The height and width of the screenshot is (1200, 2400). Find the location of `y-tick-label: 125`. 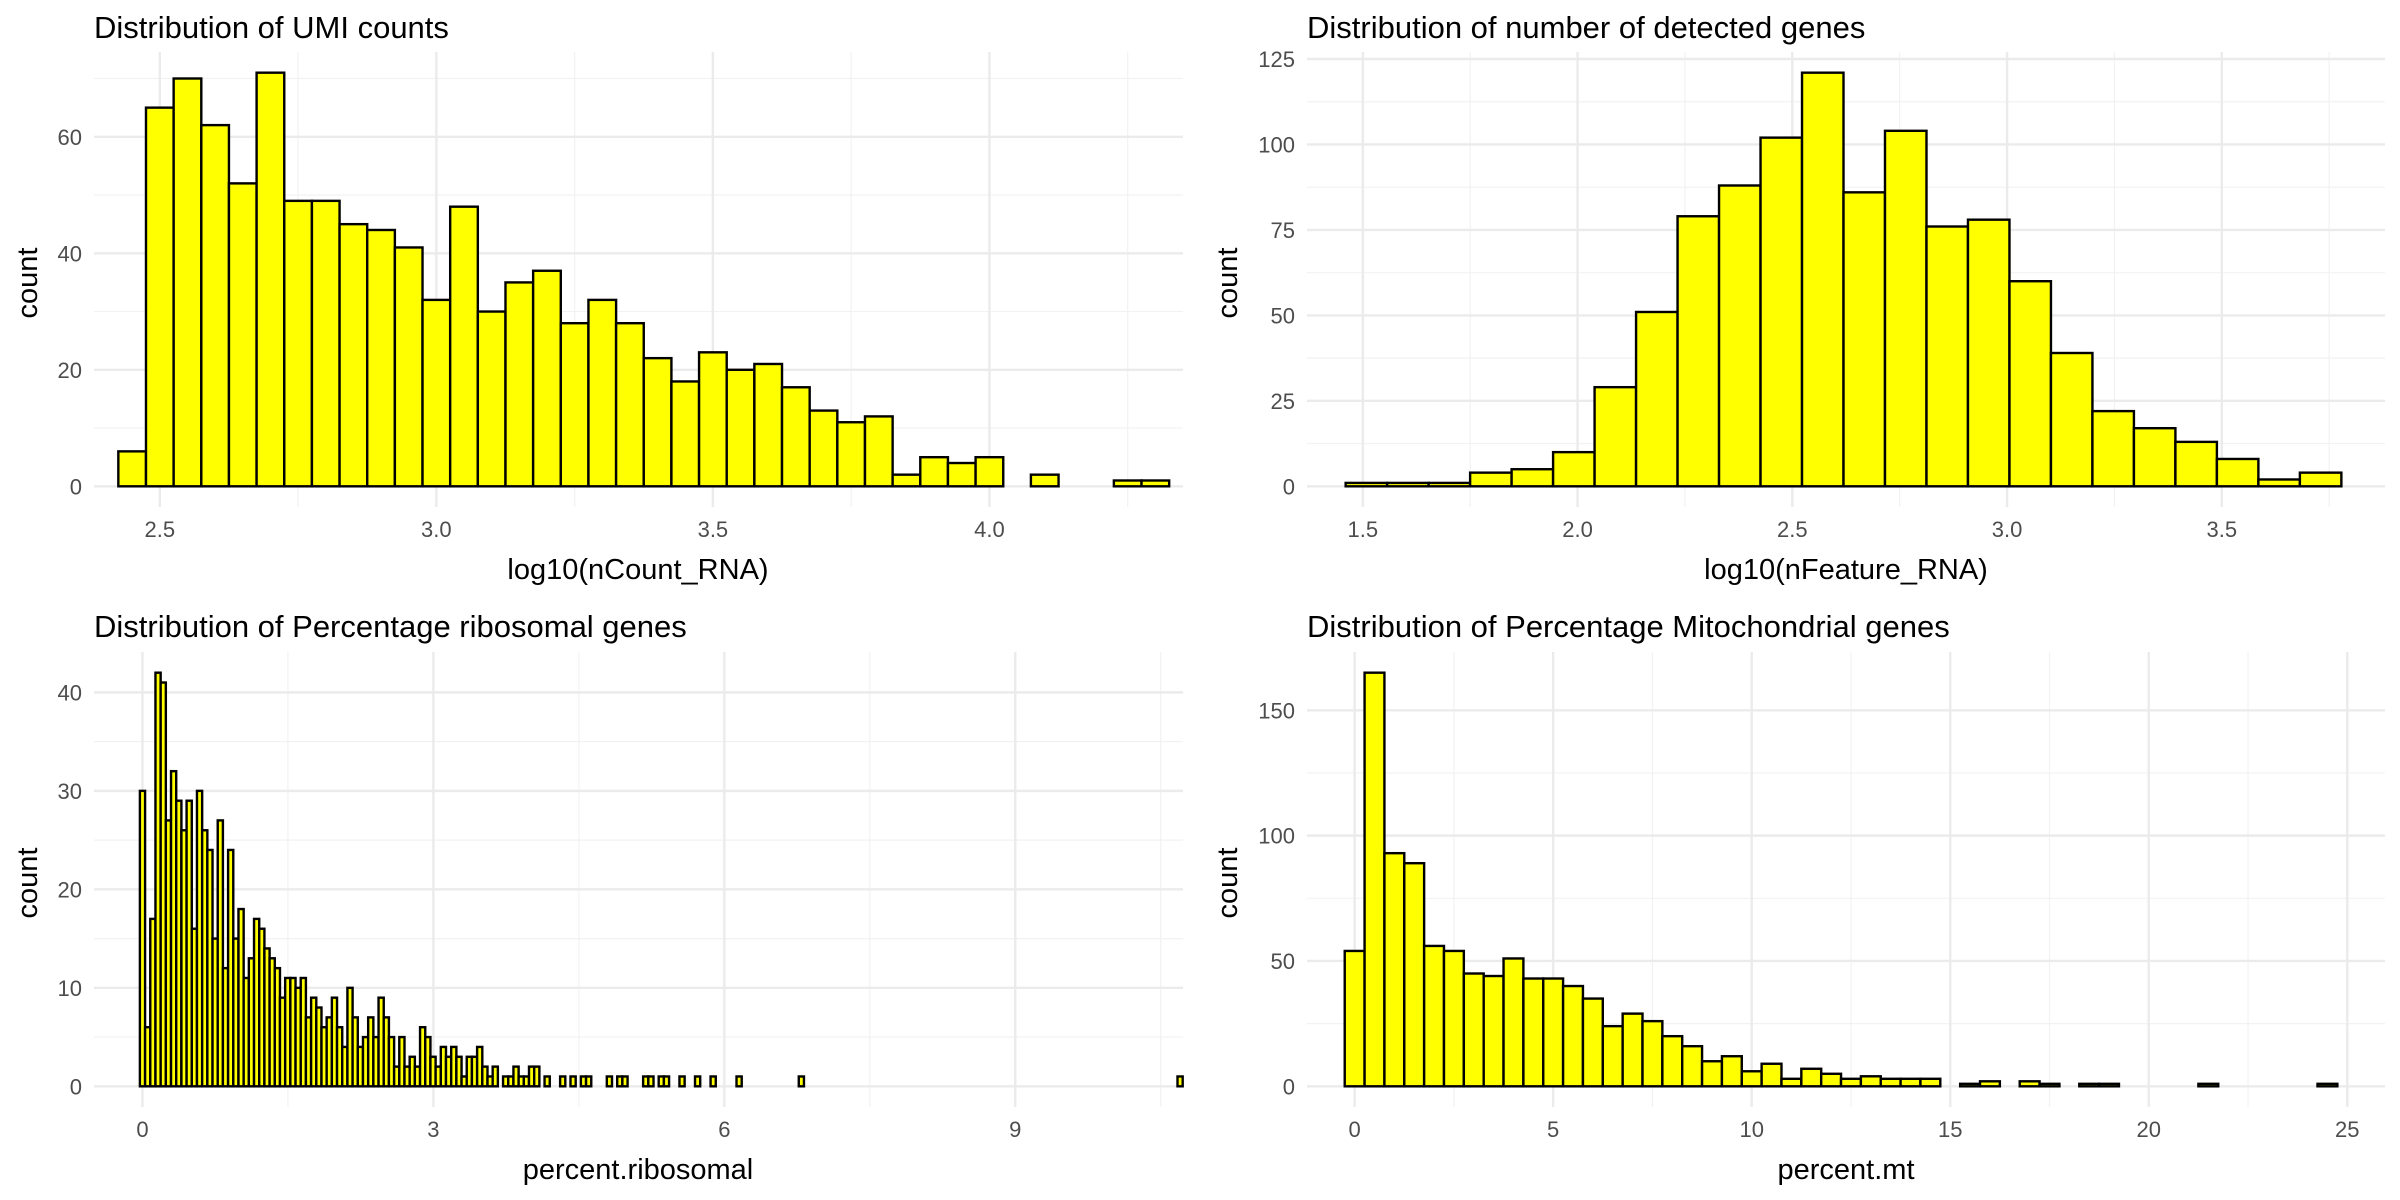

y-tick-label: 125 is located at coordinates (1276, 59).